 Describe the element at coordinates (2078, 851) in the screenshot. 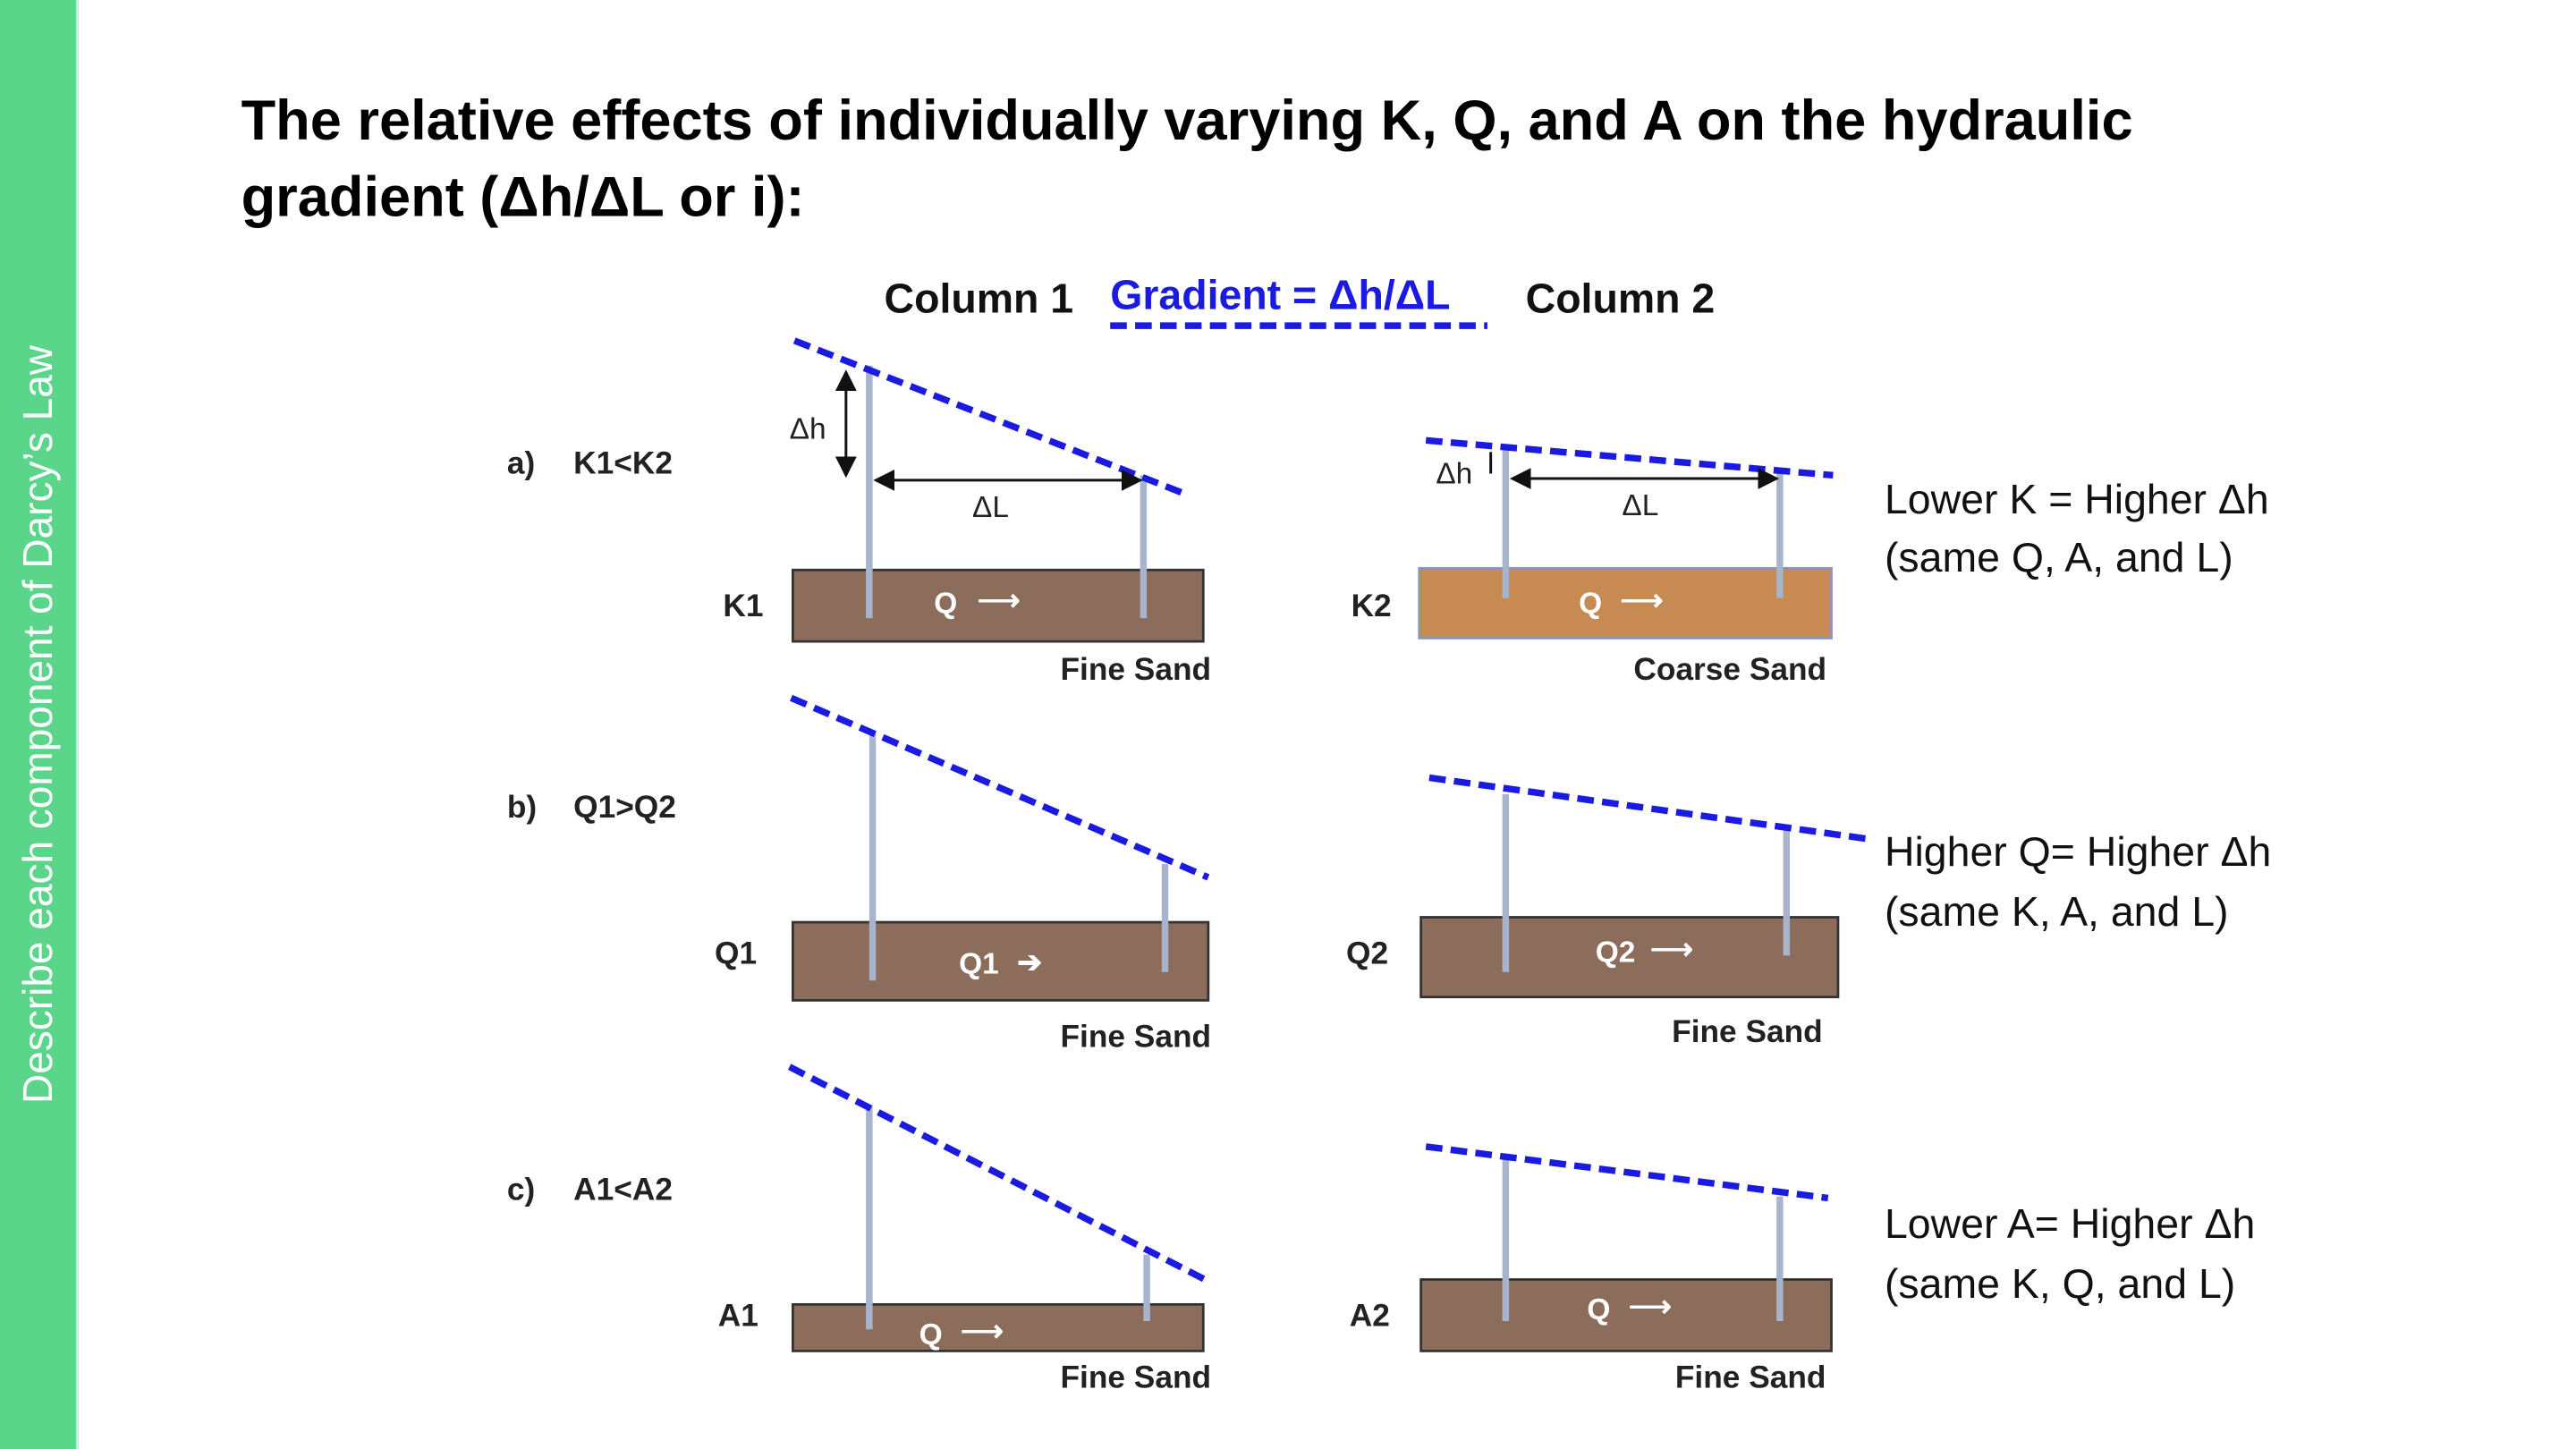

I see `effect-description: Higher Q= Higher Δh` at that location.